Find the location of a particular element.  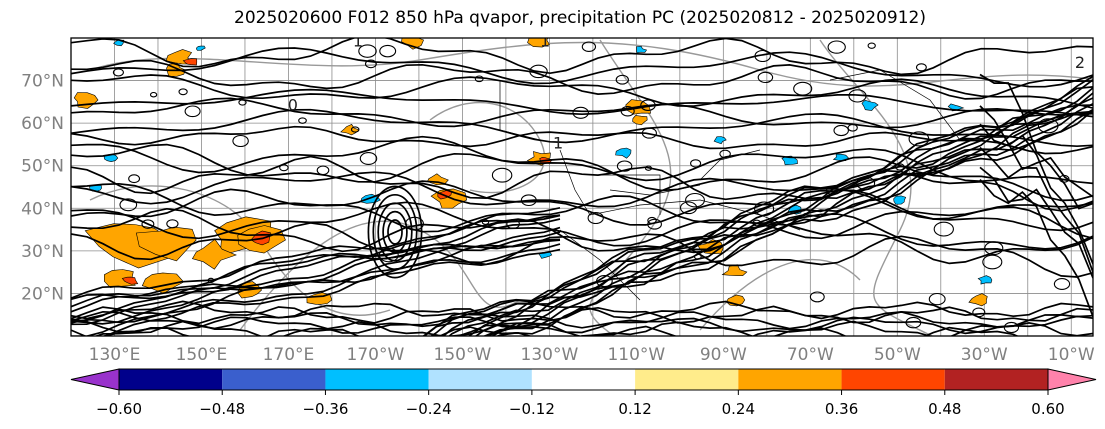

contour-label: 0 is located at coordinates (293, 104).